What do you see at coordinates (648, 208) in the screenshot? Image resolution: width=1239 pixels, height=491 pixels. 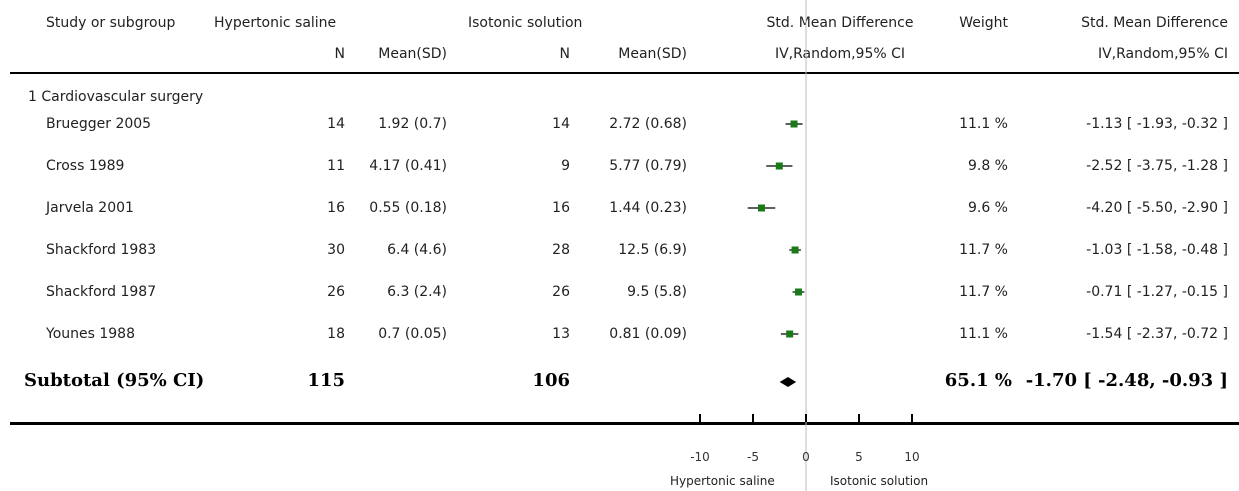 I see `study-mean-sd2: 1.44 (0.23)` at bounding box center [648, 208].